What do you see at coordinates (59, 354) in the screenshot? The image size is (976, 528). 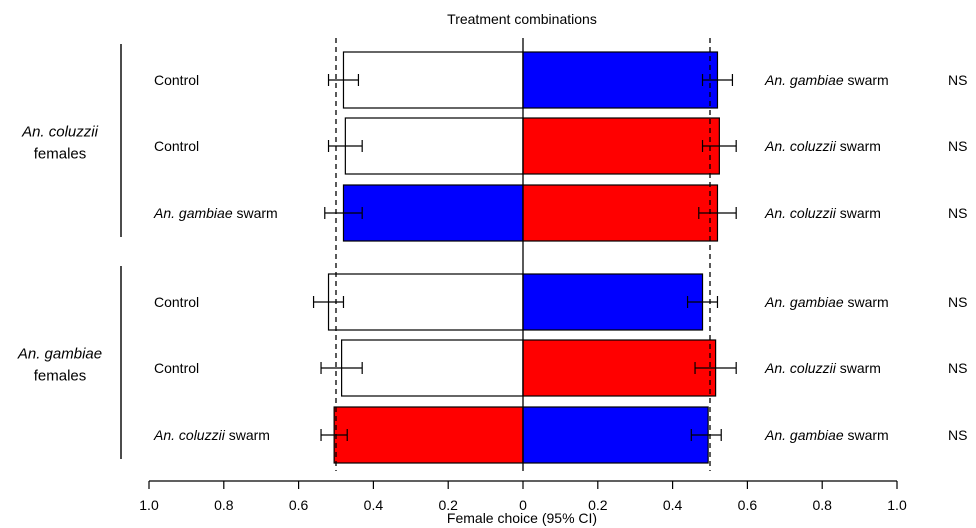 I see `group-label-species: An. gambiae` at bounding box center [59, 354].